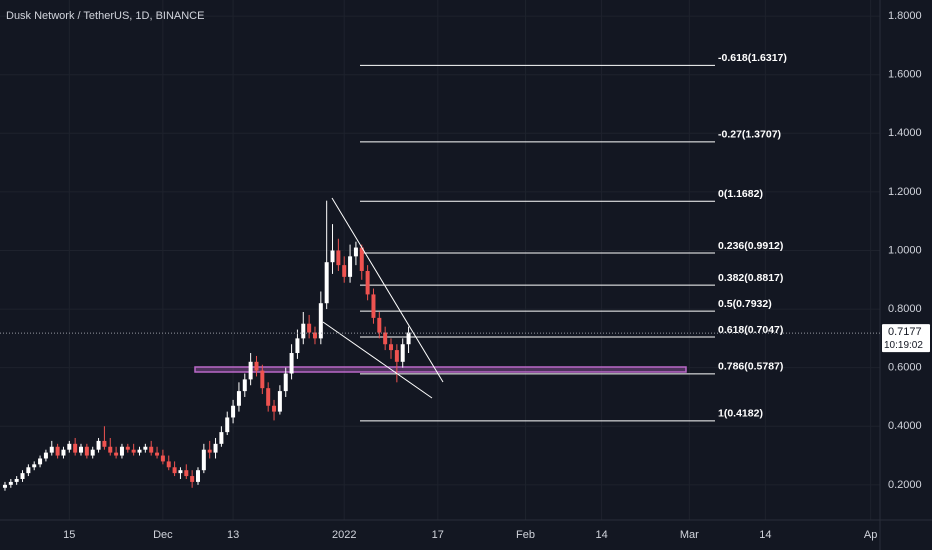 The image size is (932, 550). I want to click on fib-level-label: 0.236(0.9912), so click(750, 246).